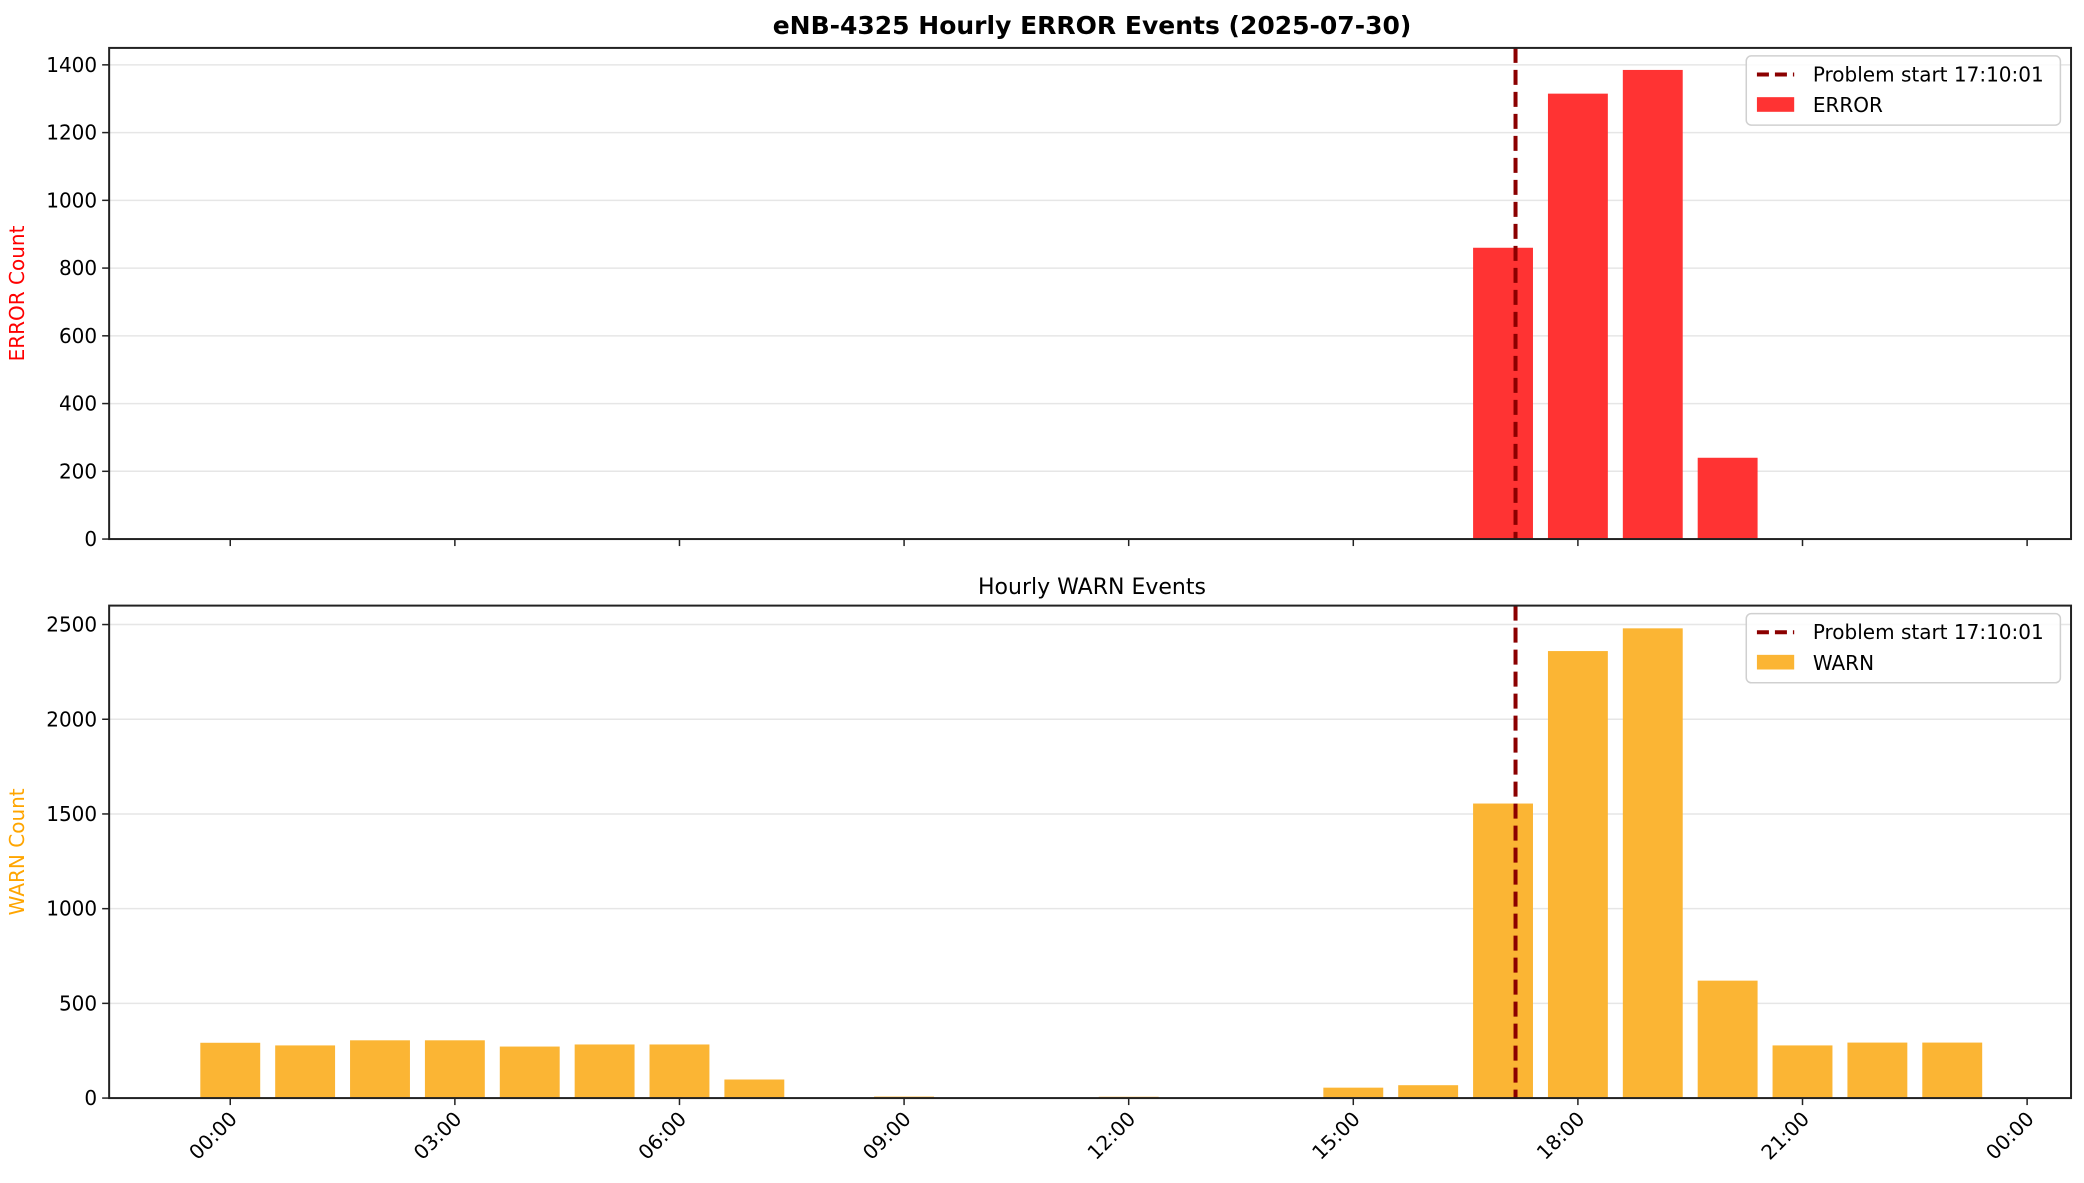 The image size is (2084, 1183). I want to click on x-tick-label: 12:00, so click(1111, 1136).